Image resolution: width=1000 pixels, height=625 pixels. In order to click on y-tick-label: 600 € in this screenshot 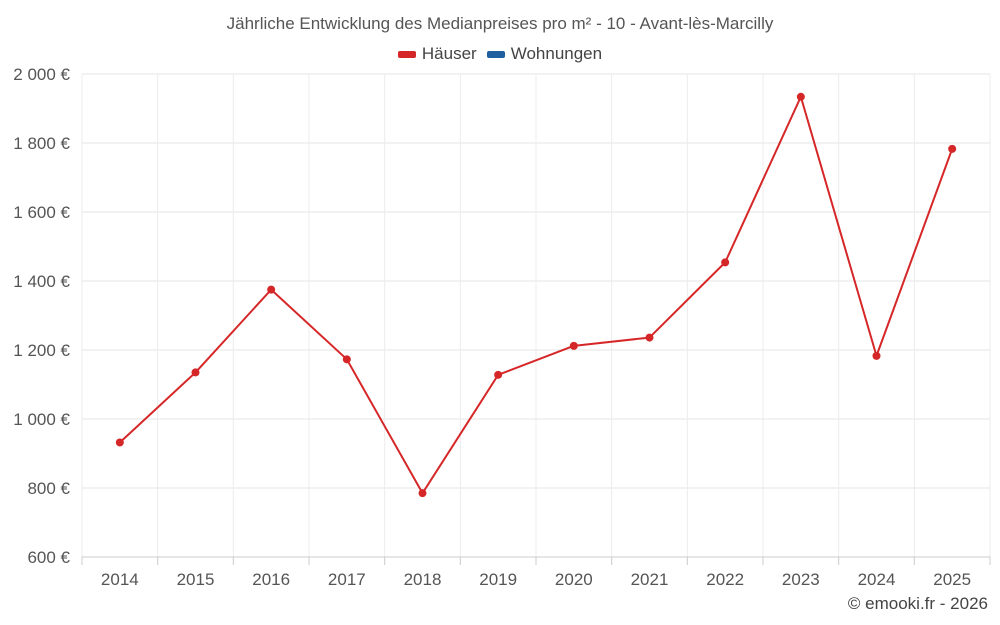, I will do `click(48, 557)`.